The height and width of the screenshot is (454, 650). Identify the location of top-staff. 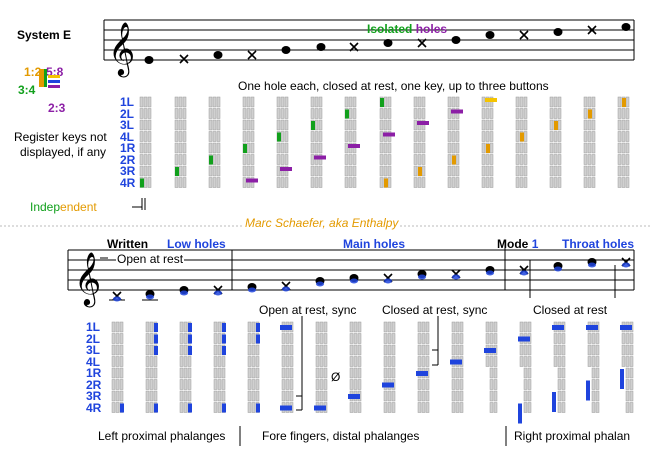
(369, 40).